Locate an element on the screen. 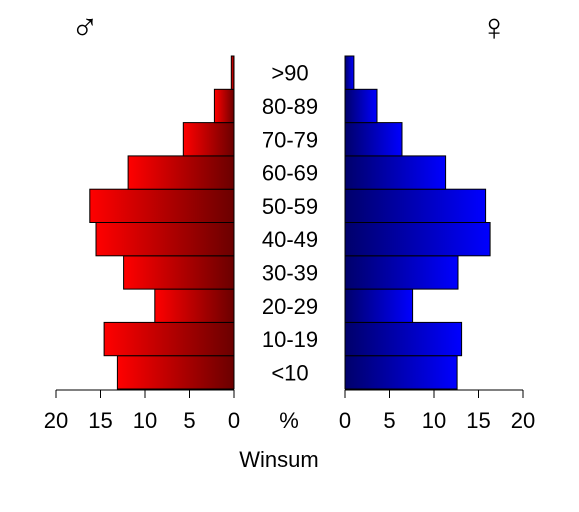 The height and width of the screenshot is (512, 579). age-label-0: <10 is located at coordinates (289, 372).